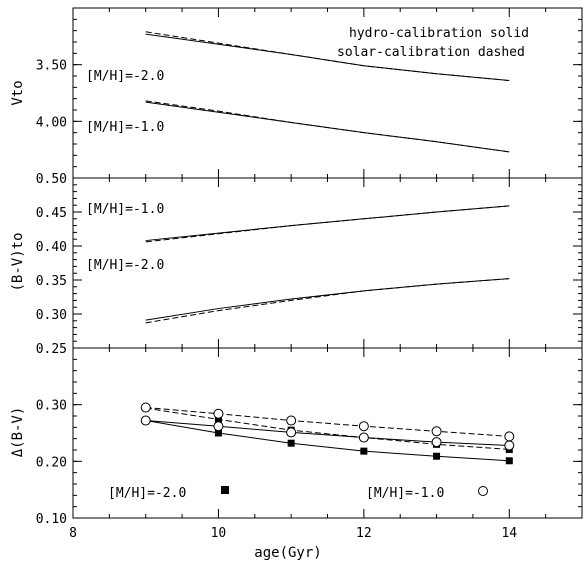  Describe the element at coordinates (219, 533) in the screenshot. I see `x-tick-label: 10` at that location.